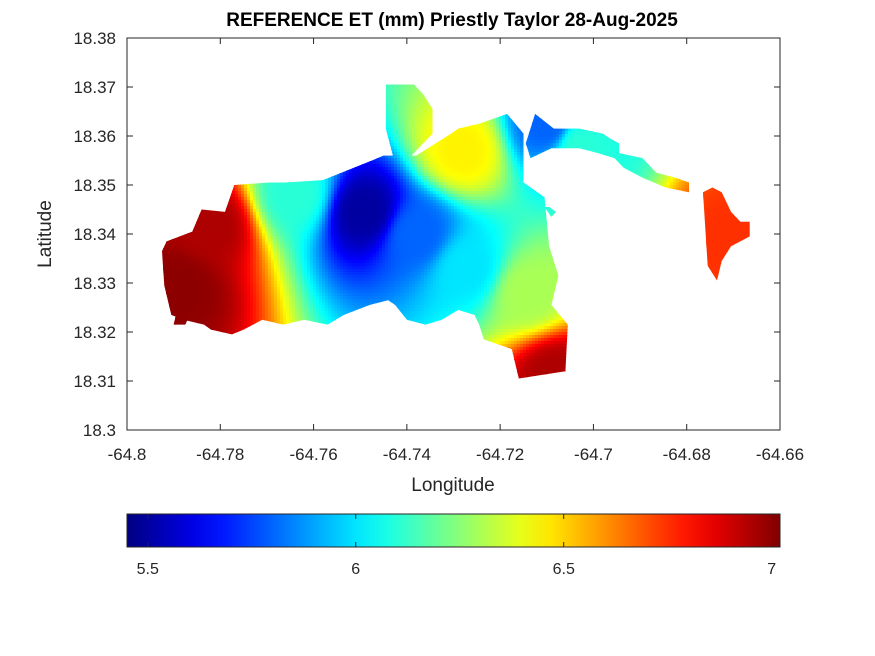  I want to click on x-tick-label: -64.78, so click(220, 454).